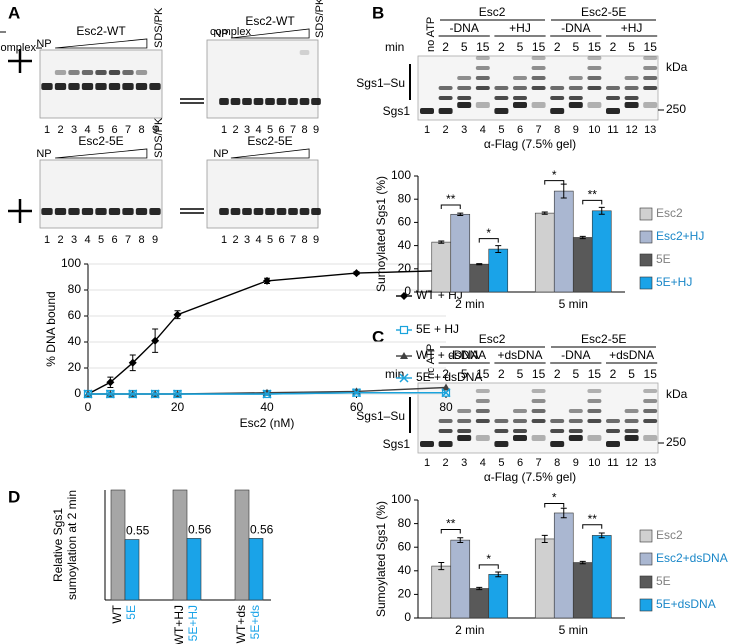  What do you see at coordinates (178, 407) in the screenshot?
I see `x-tick-label: 20` at bounding box center [178, 407].